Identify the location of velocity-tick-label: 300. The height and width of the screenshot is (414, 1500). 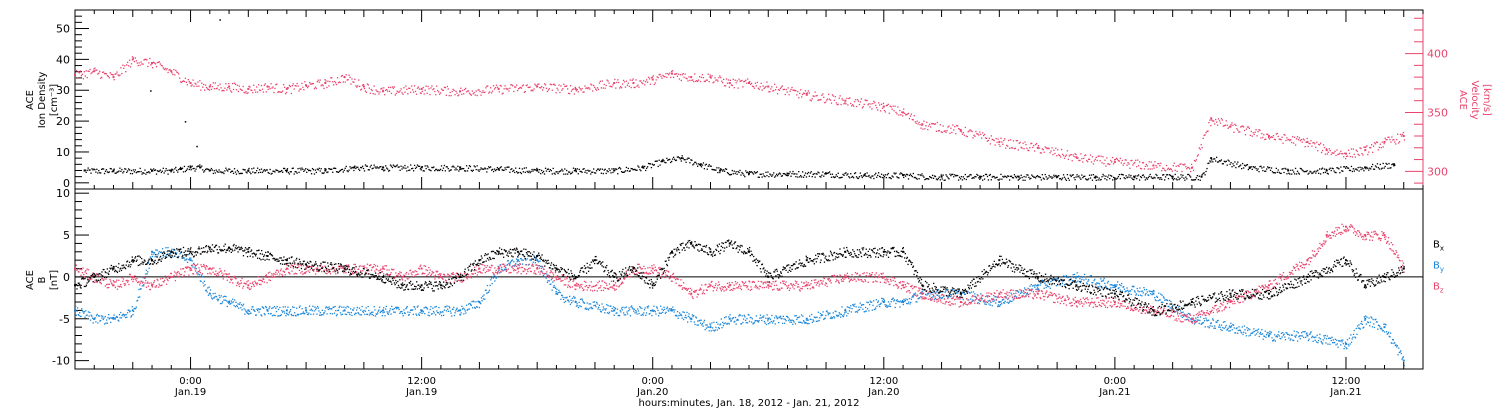
(1437, 171).